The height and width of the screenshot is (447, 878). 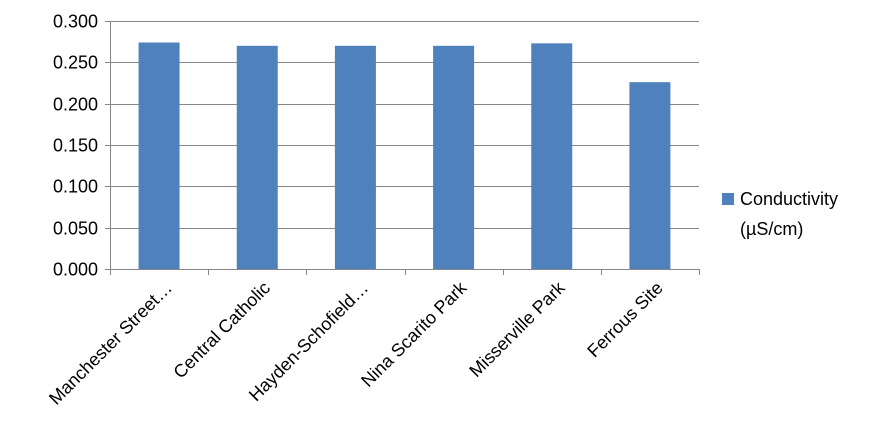 I want to click on legend-label-line2: (µS/cm), so click(x=771, y=229).